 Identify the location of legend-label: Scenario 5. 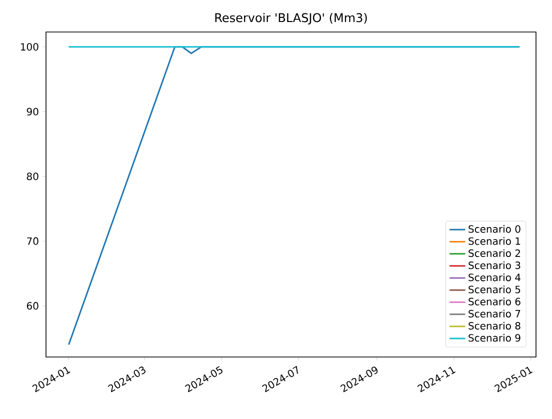
(494, 290).